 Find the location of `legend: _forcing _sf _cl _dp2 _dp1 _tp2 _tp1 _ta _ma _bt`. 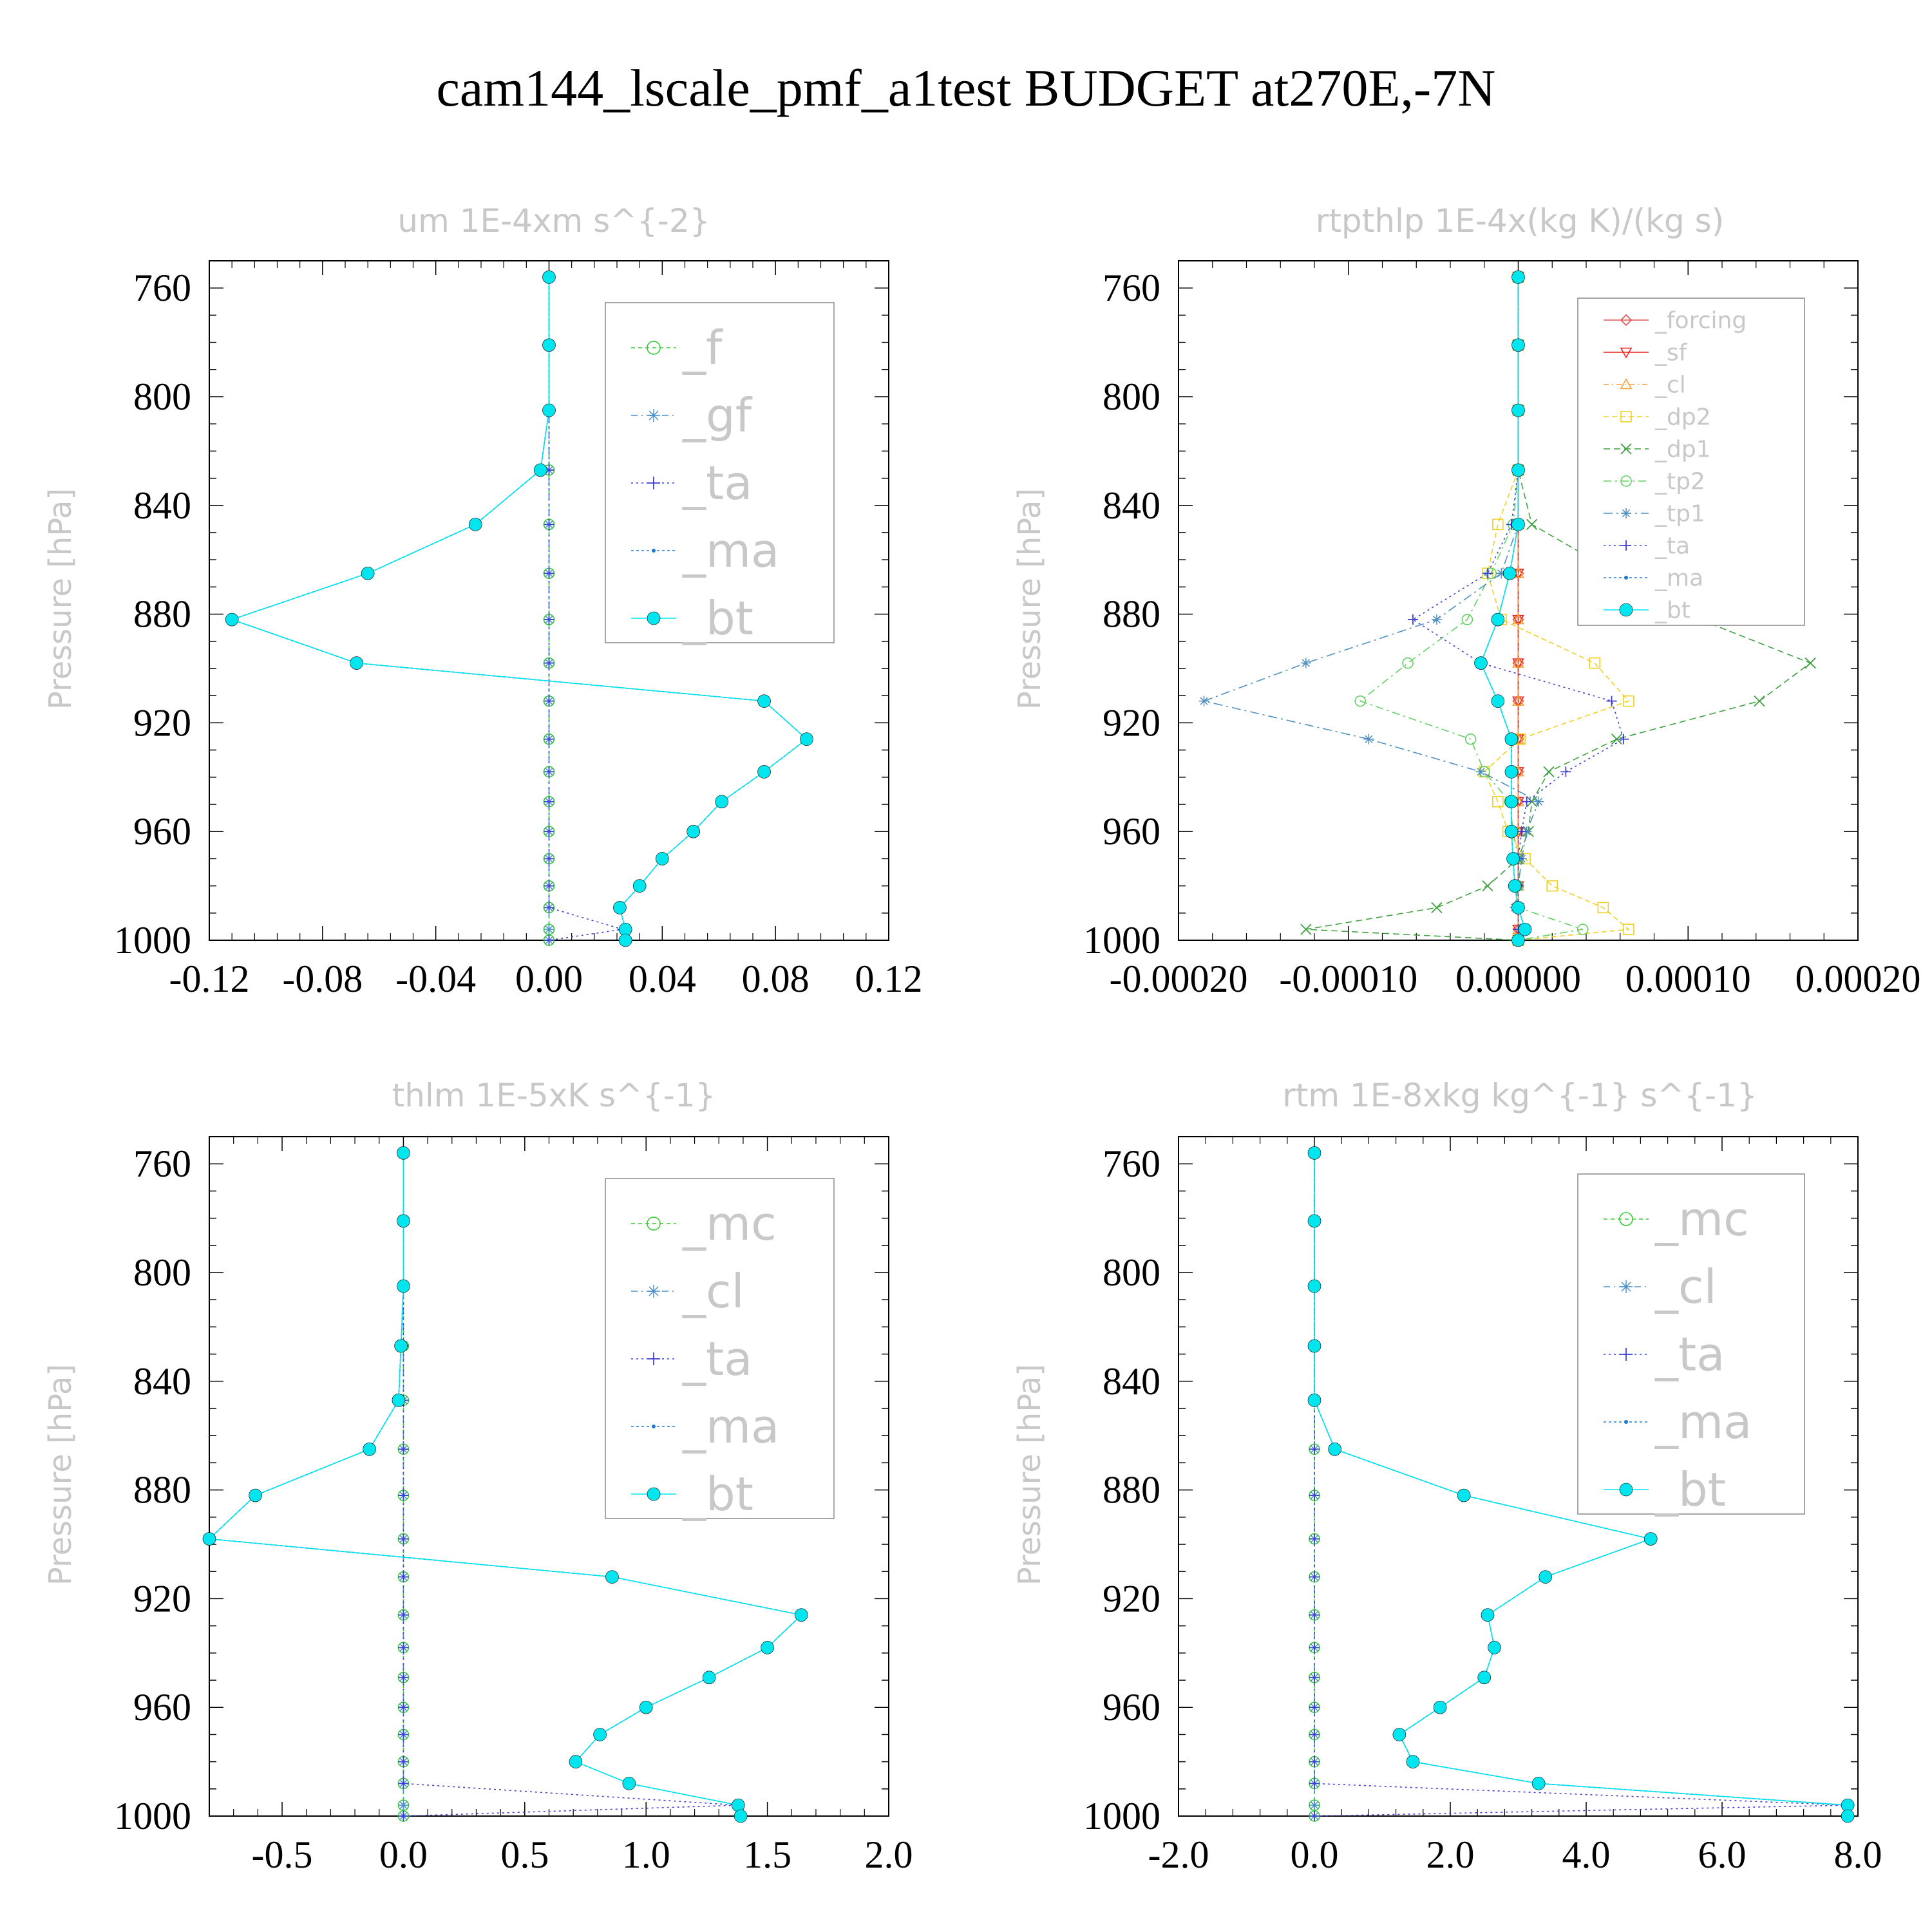

legend: _forcing _sf _cl _dp2 _dp1 _tp2 _tp1 _ta _ma _bt is located at coordinates (1691, 462).